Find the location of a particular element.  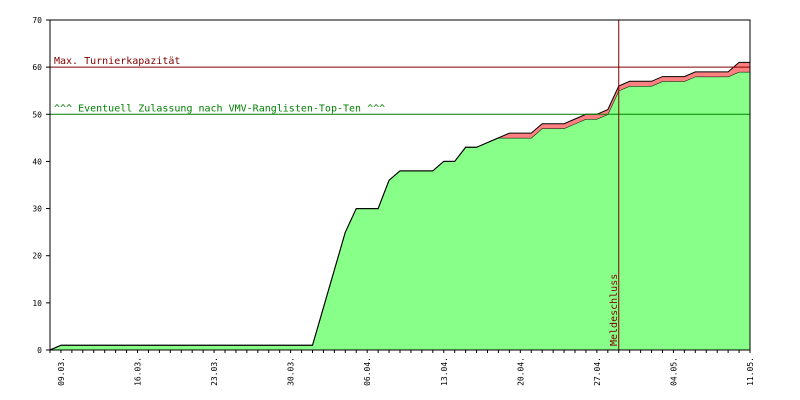

x-tick-label: 16.03. is located at coordinates (138, 371).